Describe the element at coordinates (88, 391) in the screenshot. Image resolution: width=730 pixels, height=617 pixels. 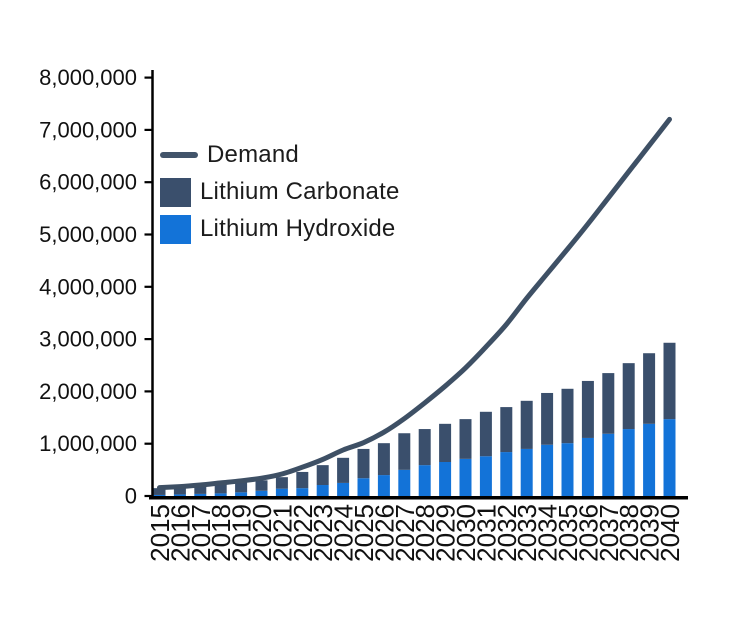
I see `y-tick-label: 2,000,000` at that location.